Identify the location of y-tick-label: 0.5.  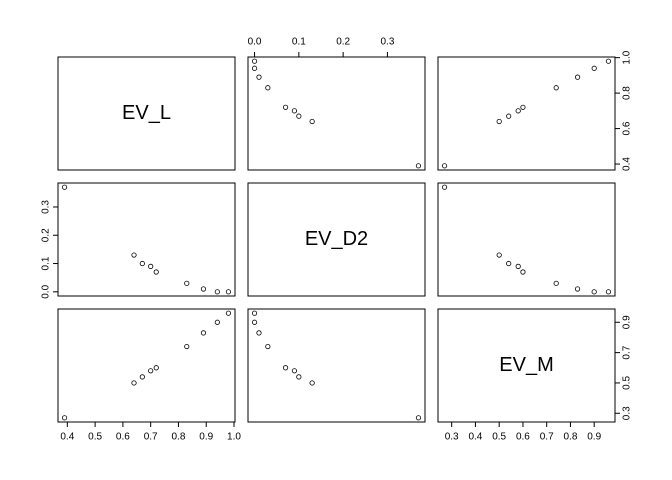
(627, 383).